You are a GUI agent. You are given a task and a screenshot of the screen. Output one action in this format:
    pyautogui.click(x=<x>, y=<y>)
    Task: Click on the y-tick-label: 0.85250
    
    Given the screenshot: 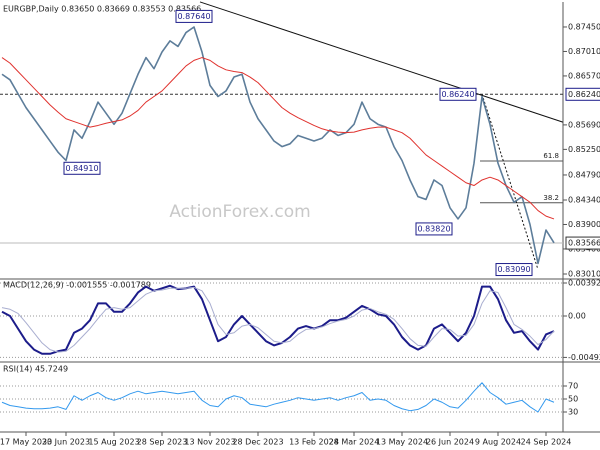 What is the action you would take?
    pyautogui.click(x=584, y=149)
    